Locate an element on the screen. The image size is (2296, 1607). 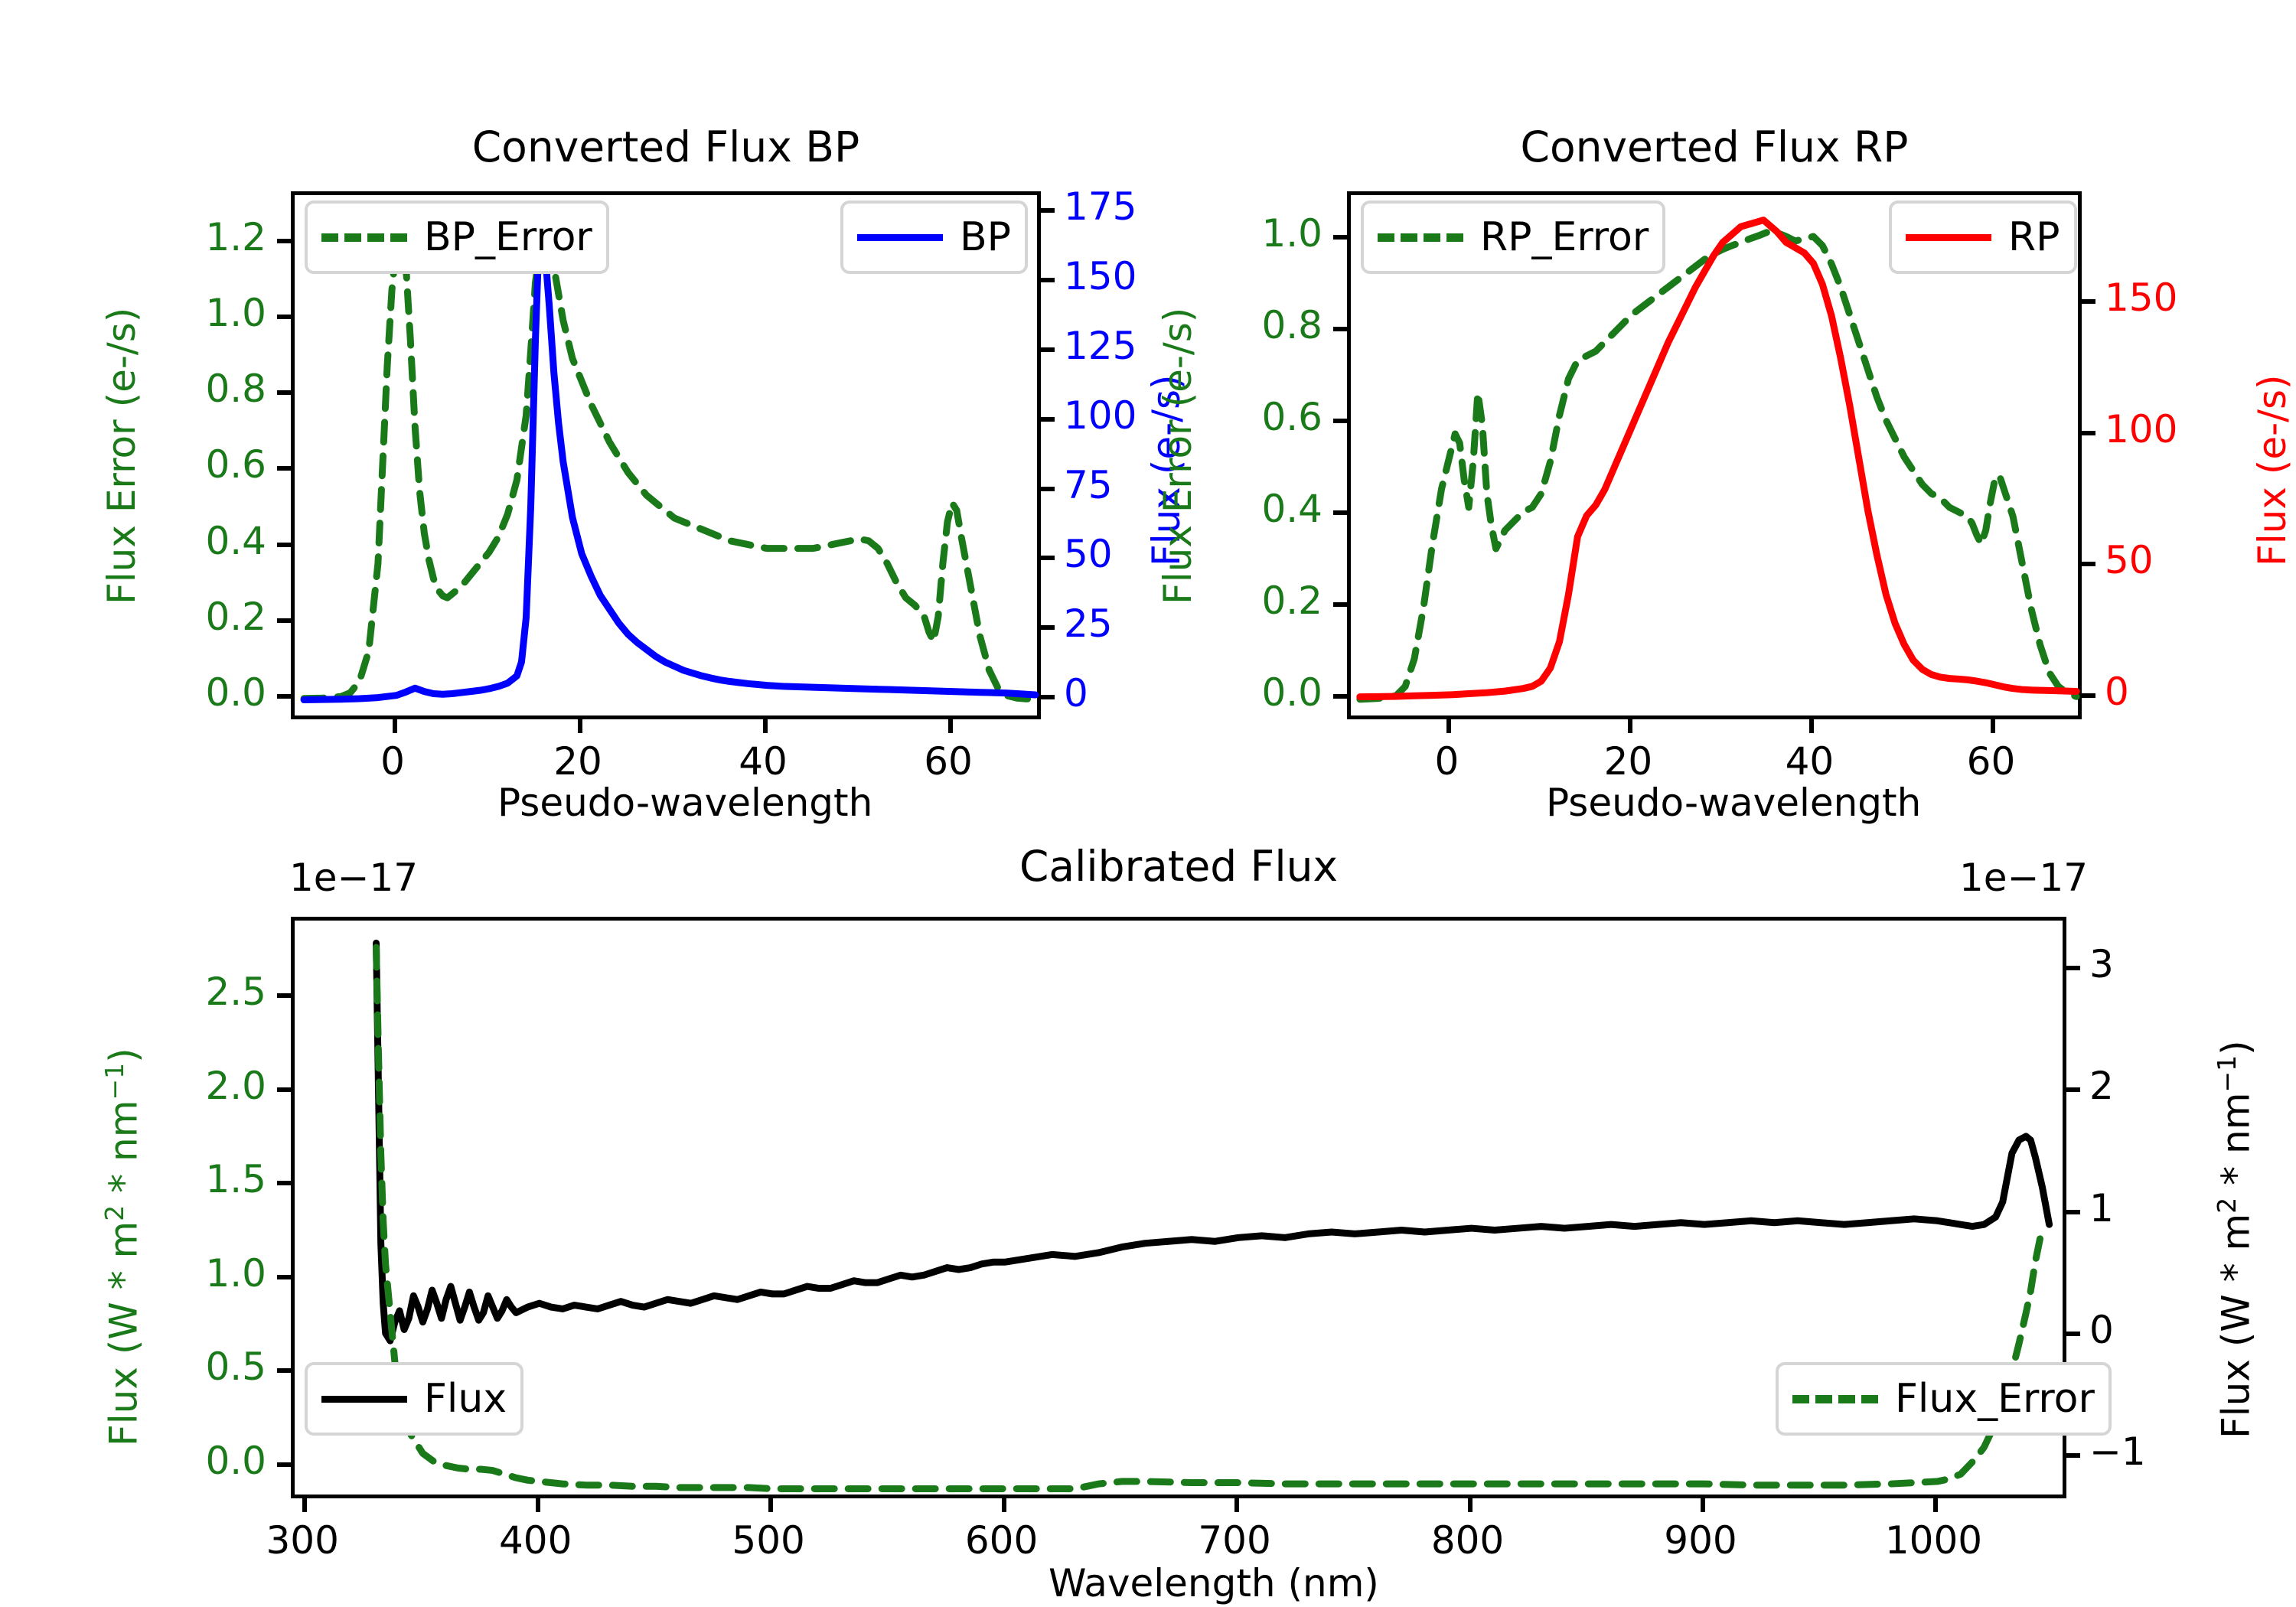
cal-left-tick-label: 1.0 is located at coordinates (235, 1273).